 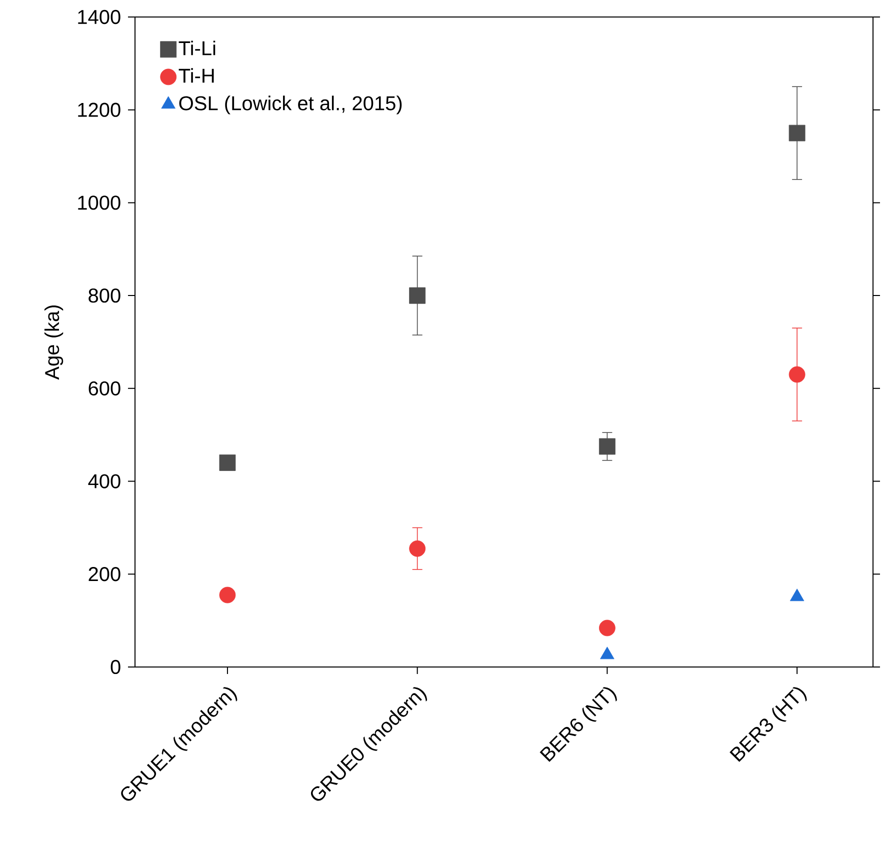 I want to click on y-tick-label: 800, so click(x=104, y=295).